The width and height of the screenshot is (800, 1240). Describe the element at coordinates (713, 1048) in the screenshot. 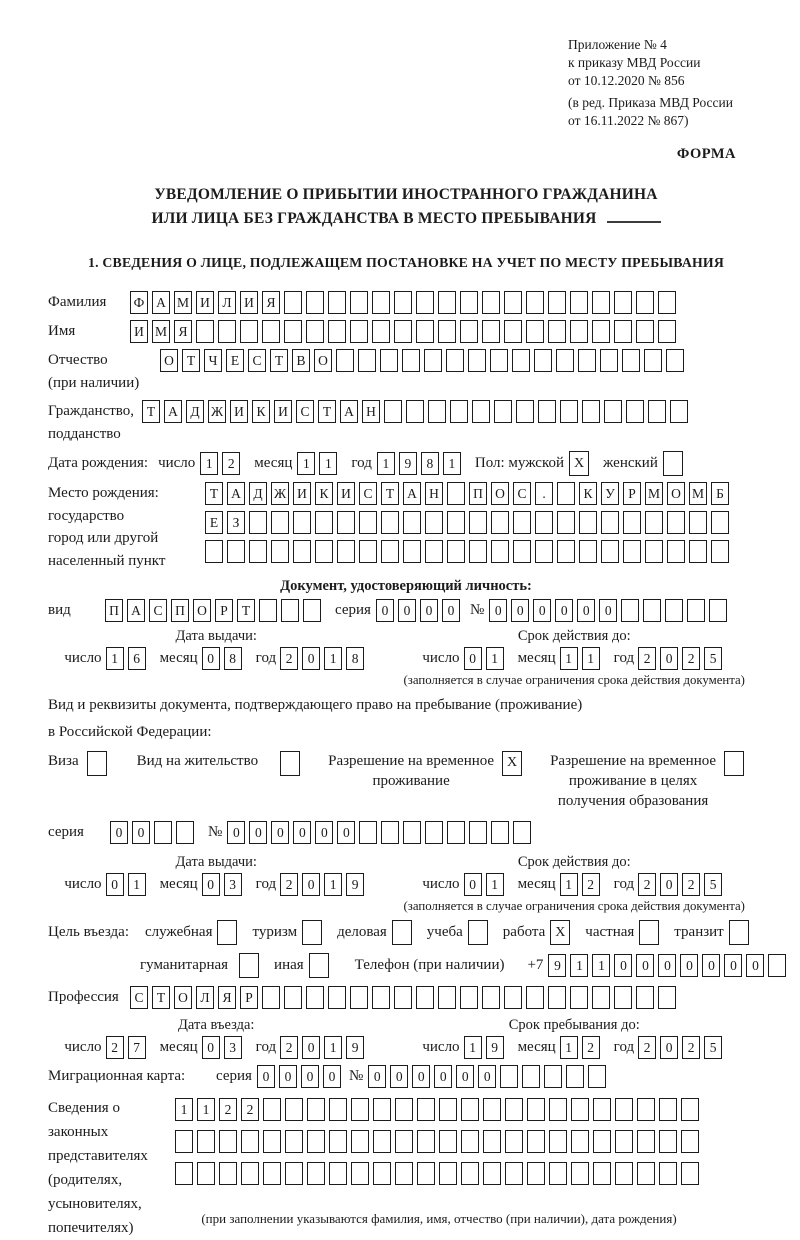

I see `char-cell: 5` at that location.